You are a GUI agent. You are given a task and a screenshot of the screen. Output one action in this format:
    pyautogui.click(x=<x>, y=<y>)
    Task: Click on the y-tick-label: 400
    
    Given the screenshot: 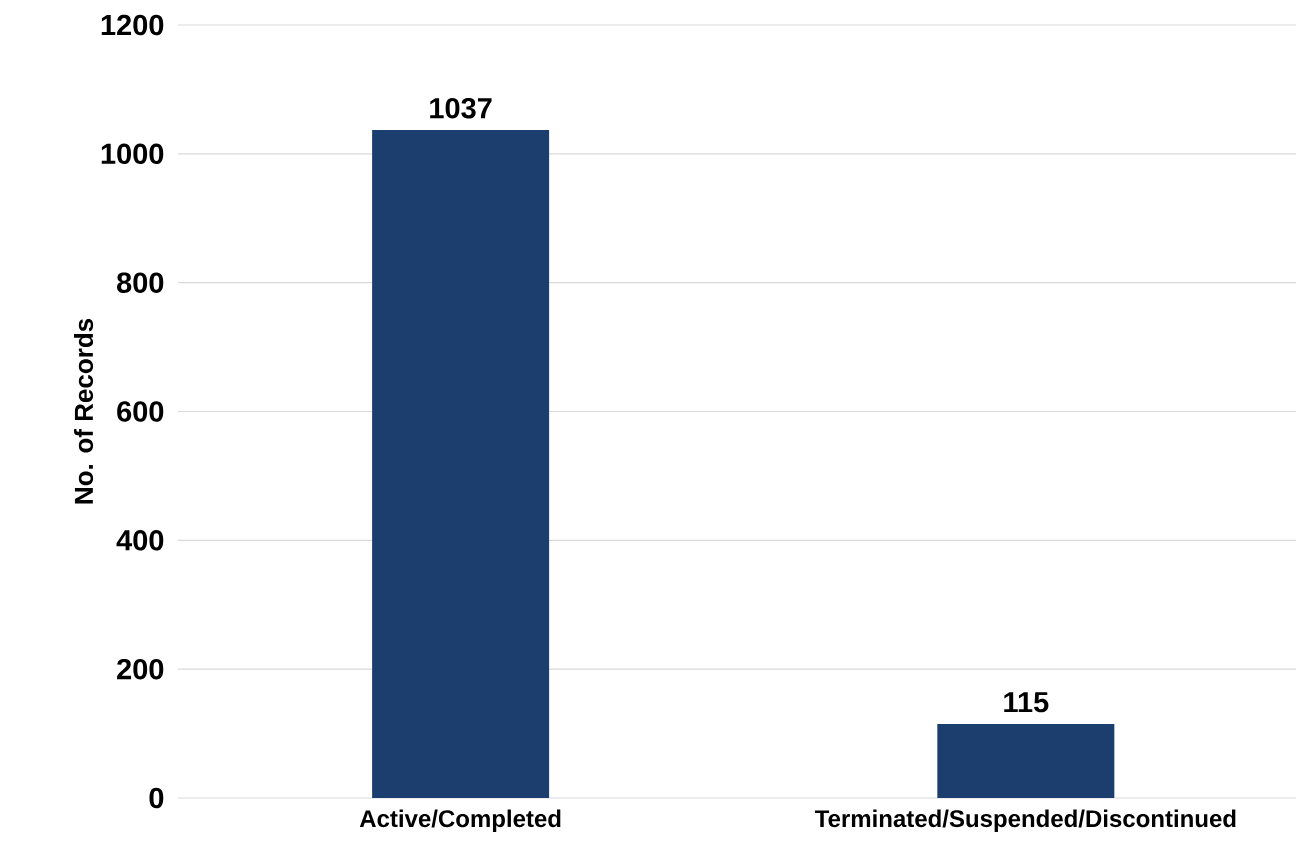 What is the action you would take?
    pyautogui.click(x=140, y=540)
    